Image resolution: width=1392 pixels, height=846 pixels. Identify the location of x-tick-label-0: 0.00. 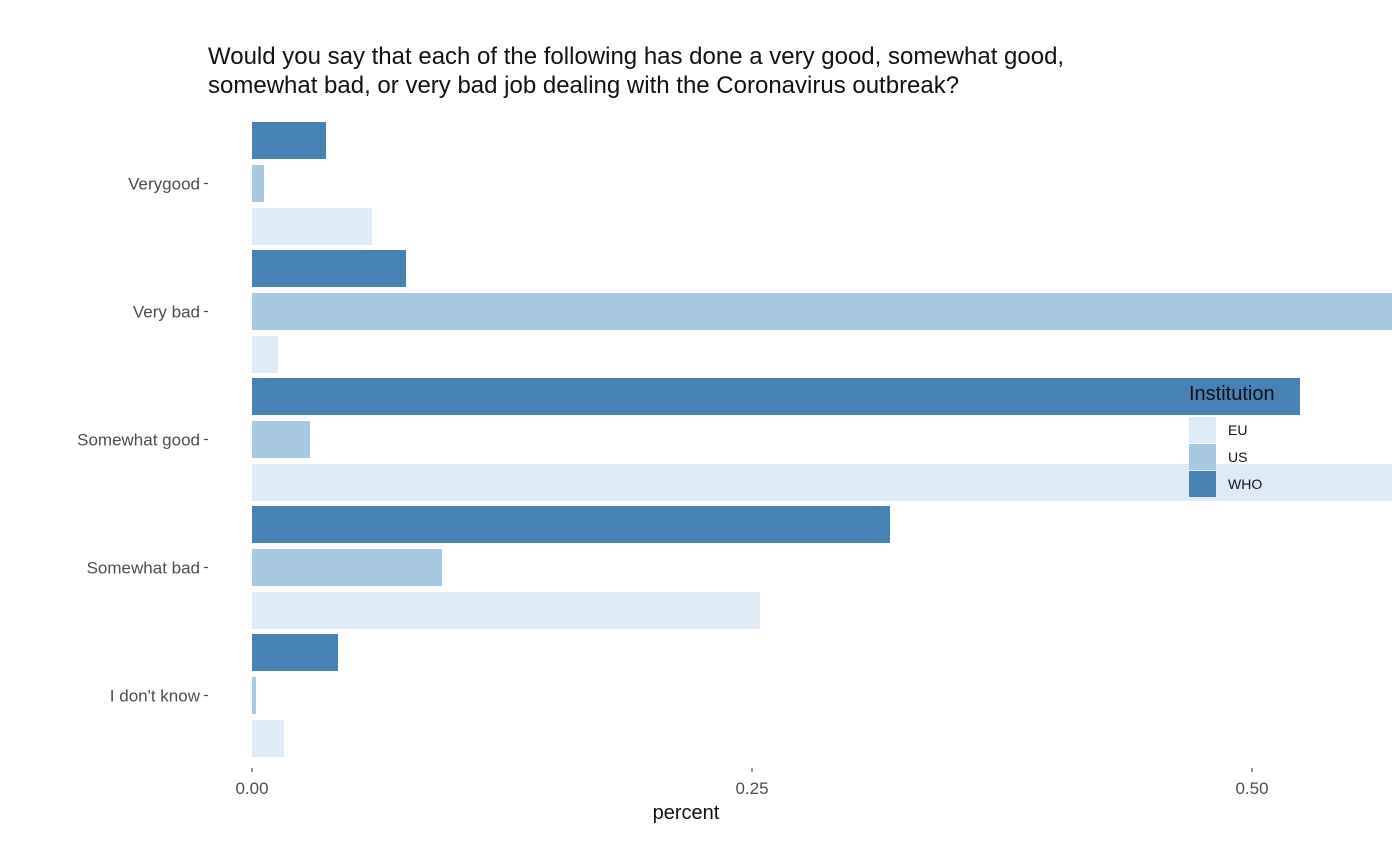
(251, 788).